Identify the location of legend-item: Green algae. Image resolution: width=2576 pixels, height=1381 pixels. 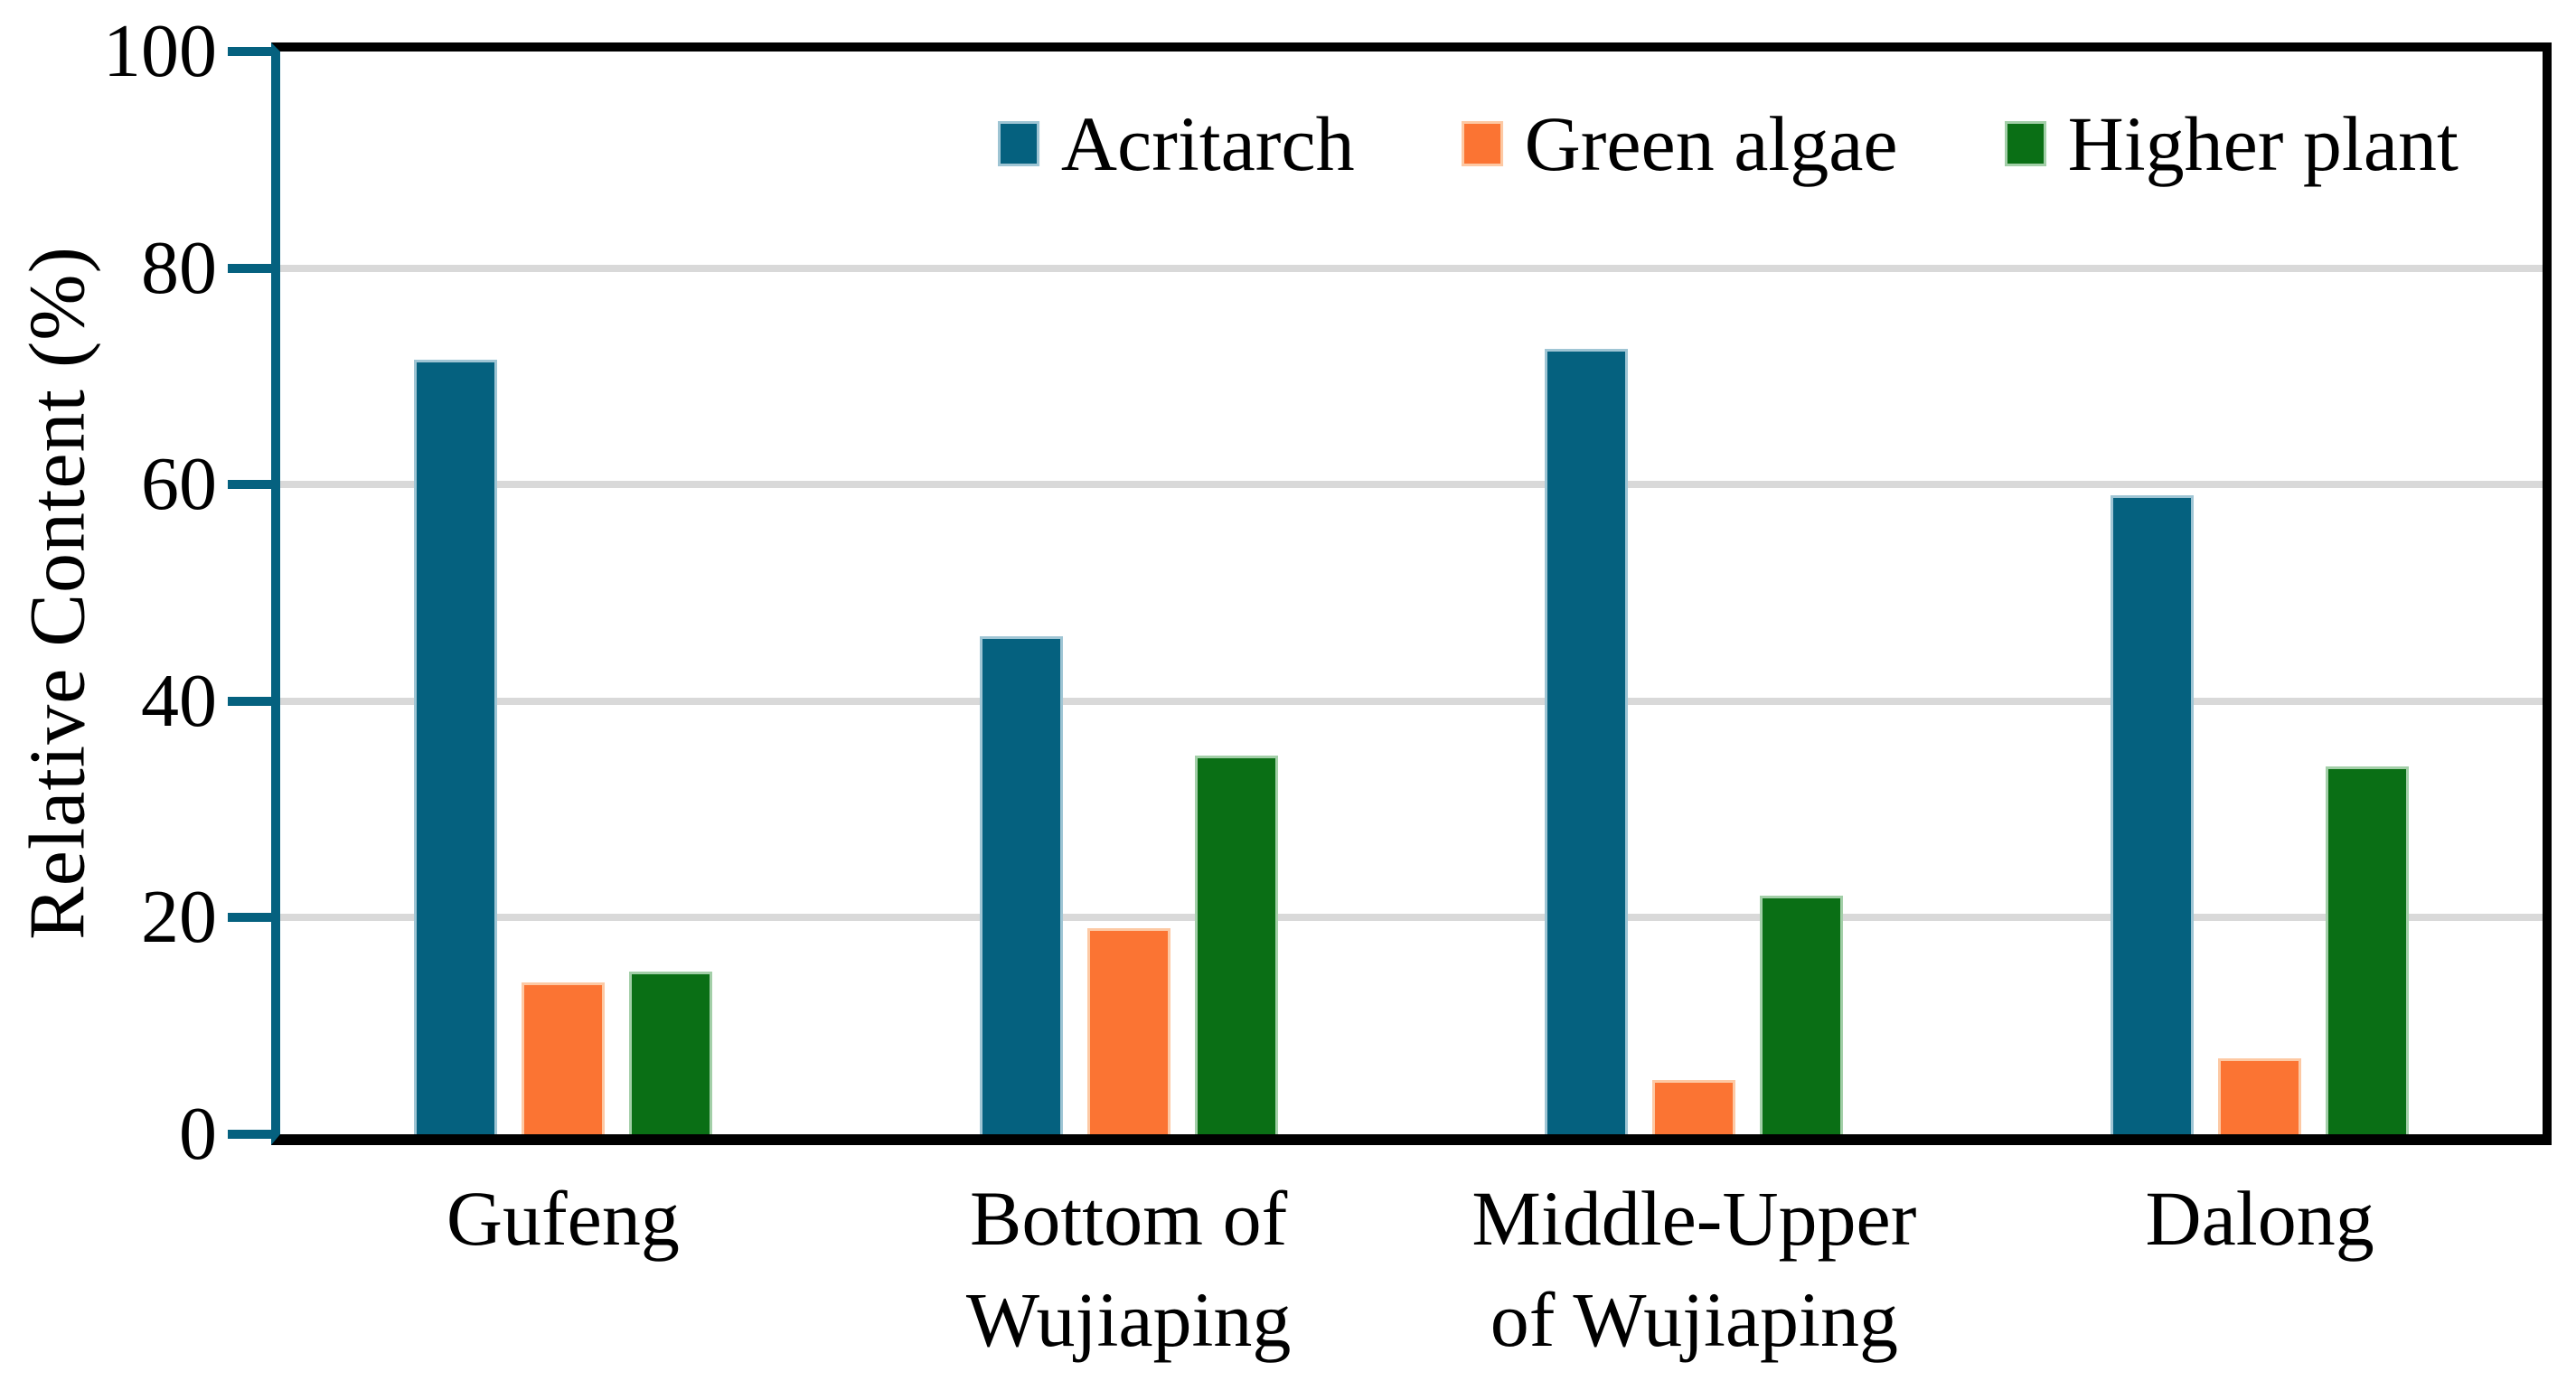
(1680, 144).